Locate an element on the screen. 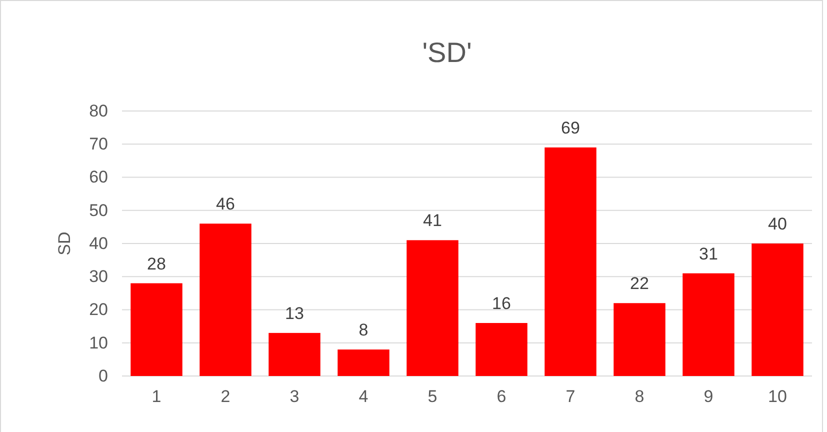 The image size is (827, 432). chart-title: 'SD' is located at coordinates (447, 52).